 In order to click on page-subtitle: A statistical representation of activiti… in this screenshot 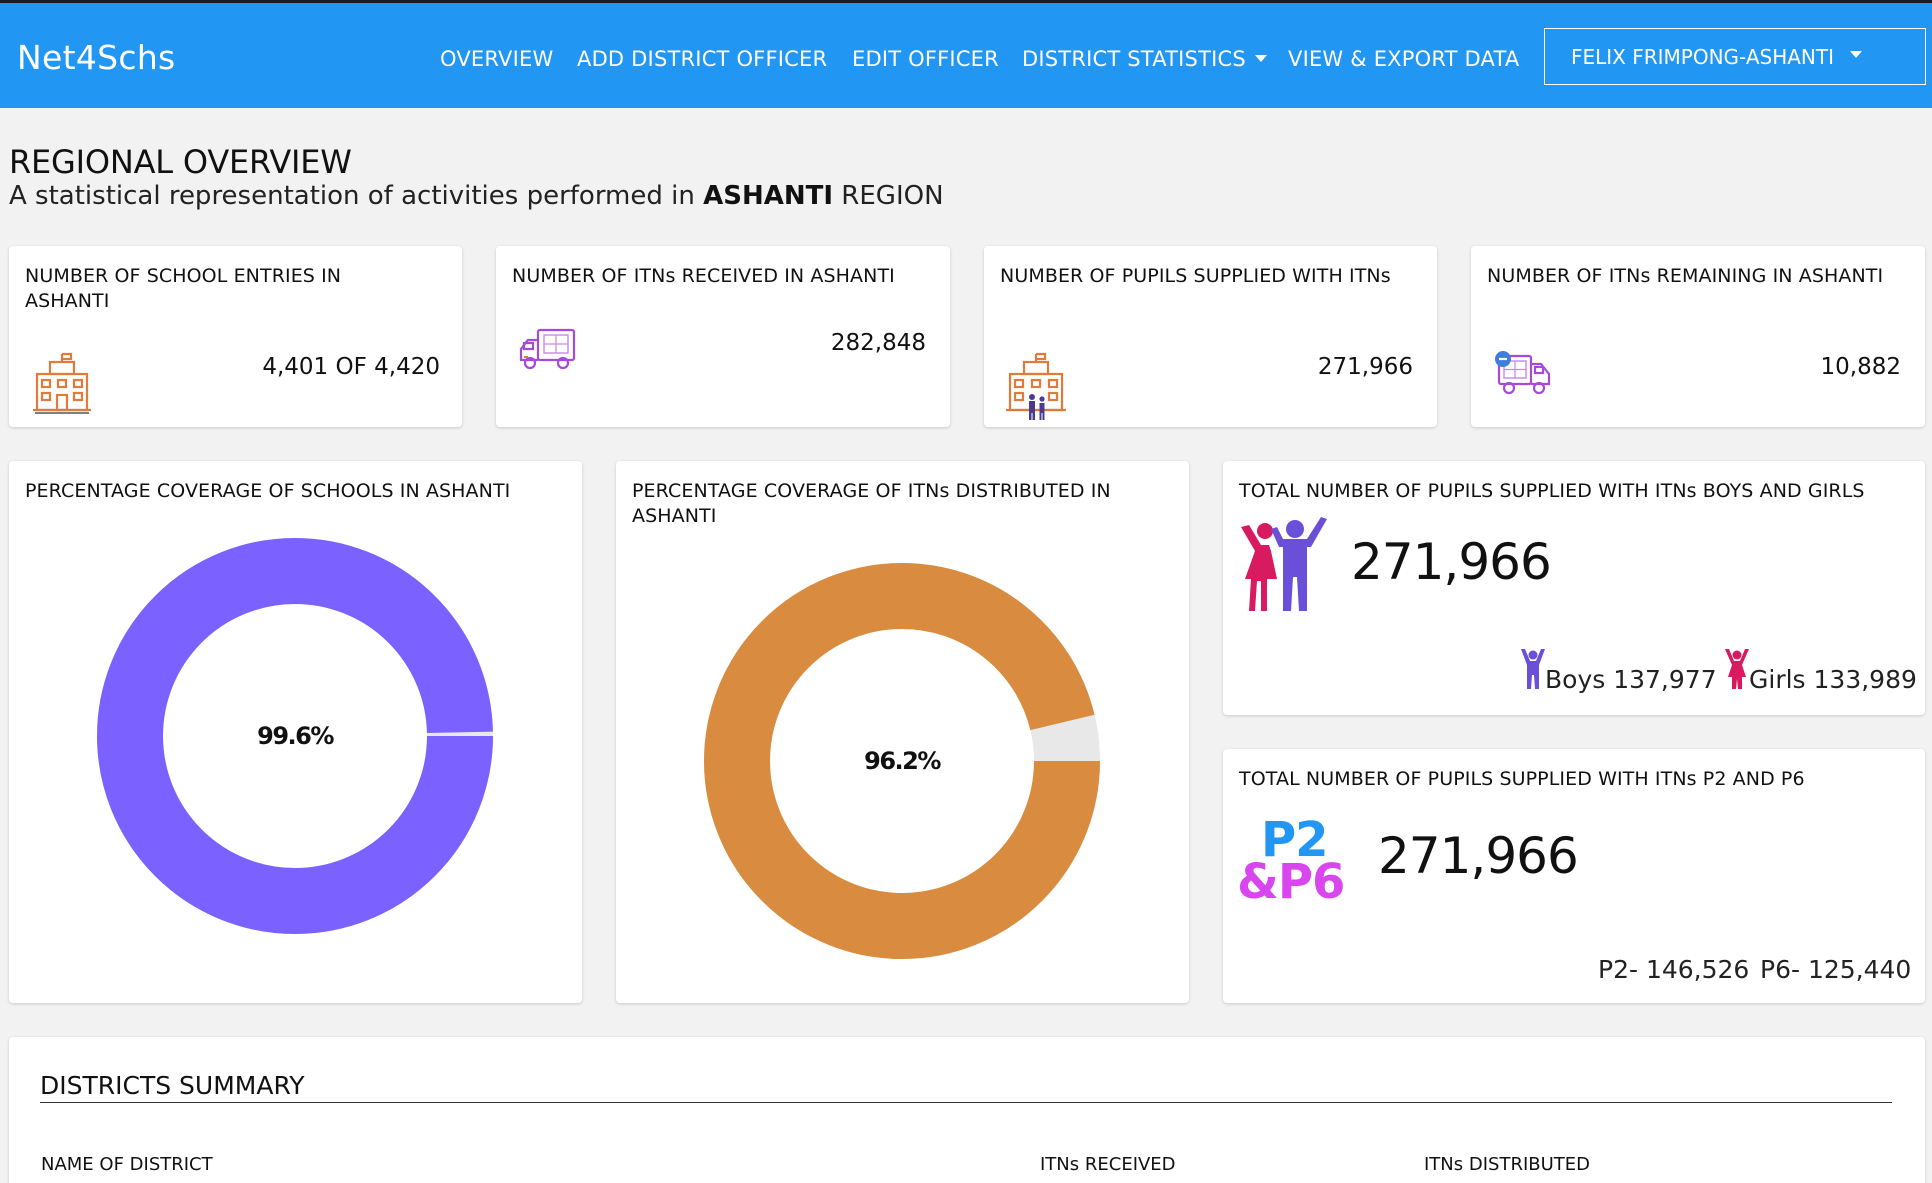, I will do `click(476, 196)`.